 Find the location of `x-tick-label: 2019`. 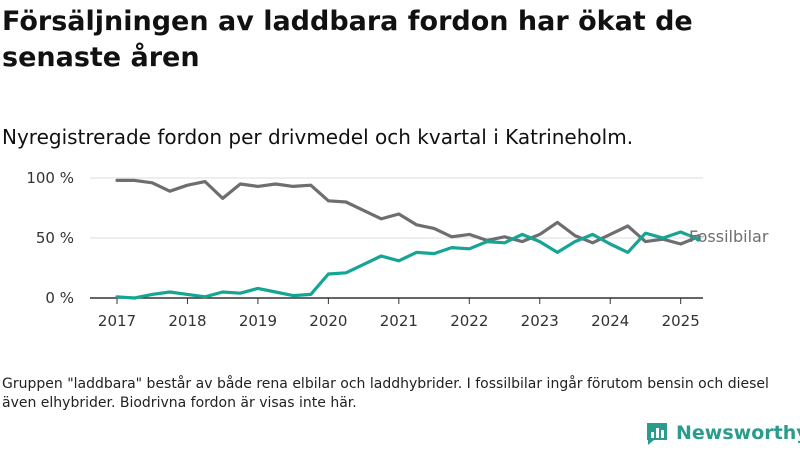

x-tick-label: 2019 is located at coordinates (258, 321).